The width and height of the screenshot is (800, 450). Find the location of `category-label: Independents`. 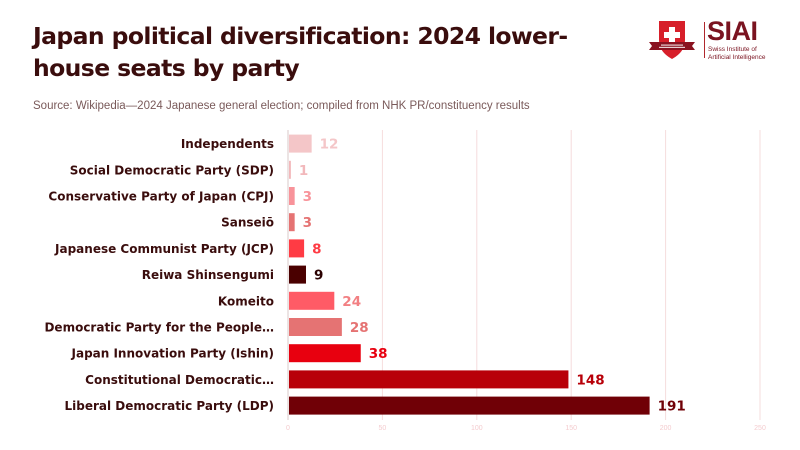

category-label: Independents is located at coordinates (227, 144).